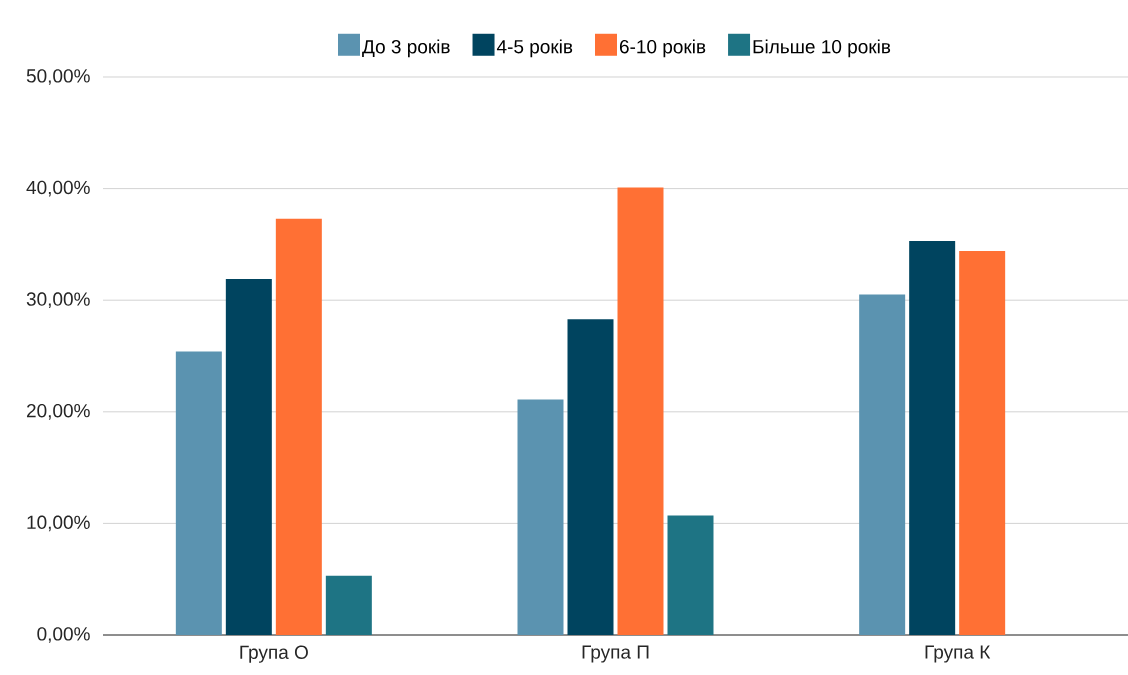  What do you see at coordinates (274, 654) in the screenshot?
I see `x-tick-label: Група О` at bounding box center [274, 654].